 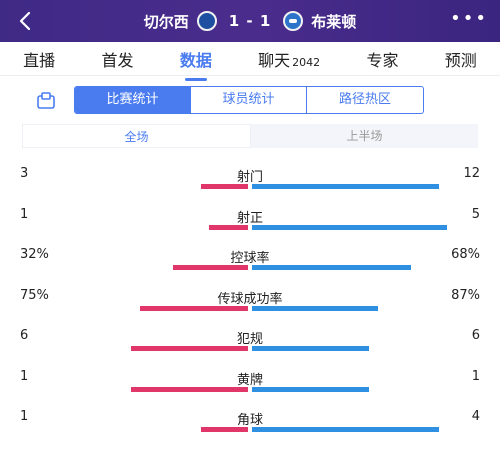 I want to click on tab-label: 直播, so click(x=39, y=60).